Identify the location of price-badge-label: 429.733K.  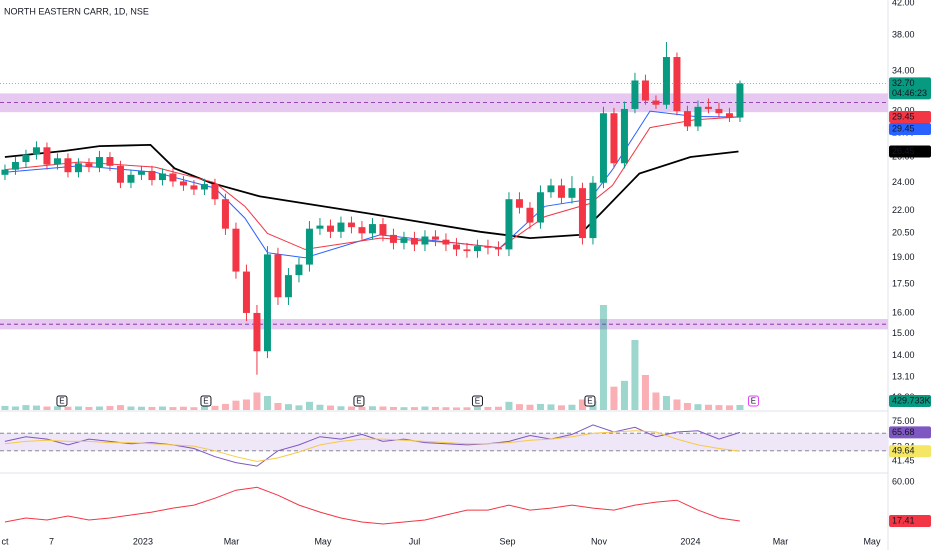
(911, 400).